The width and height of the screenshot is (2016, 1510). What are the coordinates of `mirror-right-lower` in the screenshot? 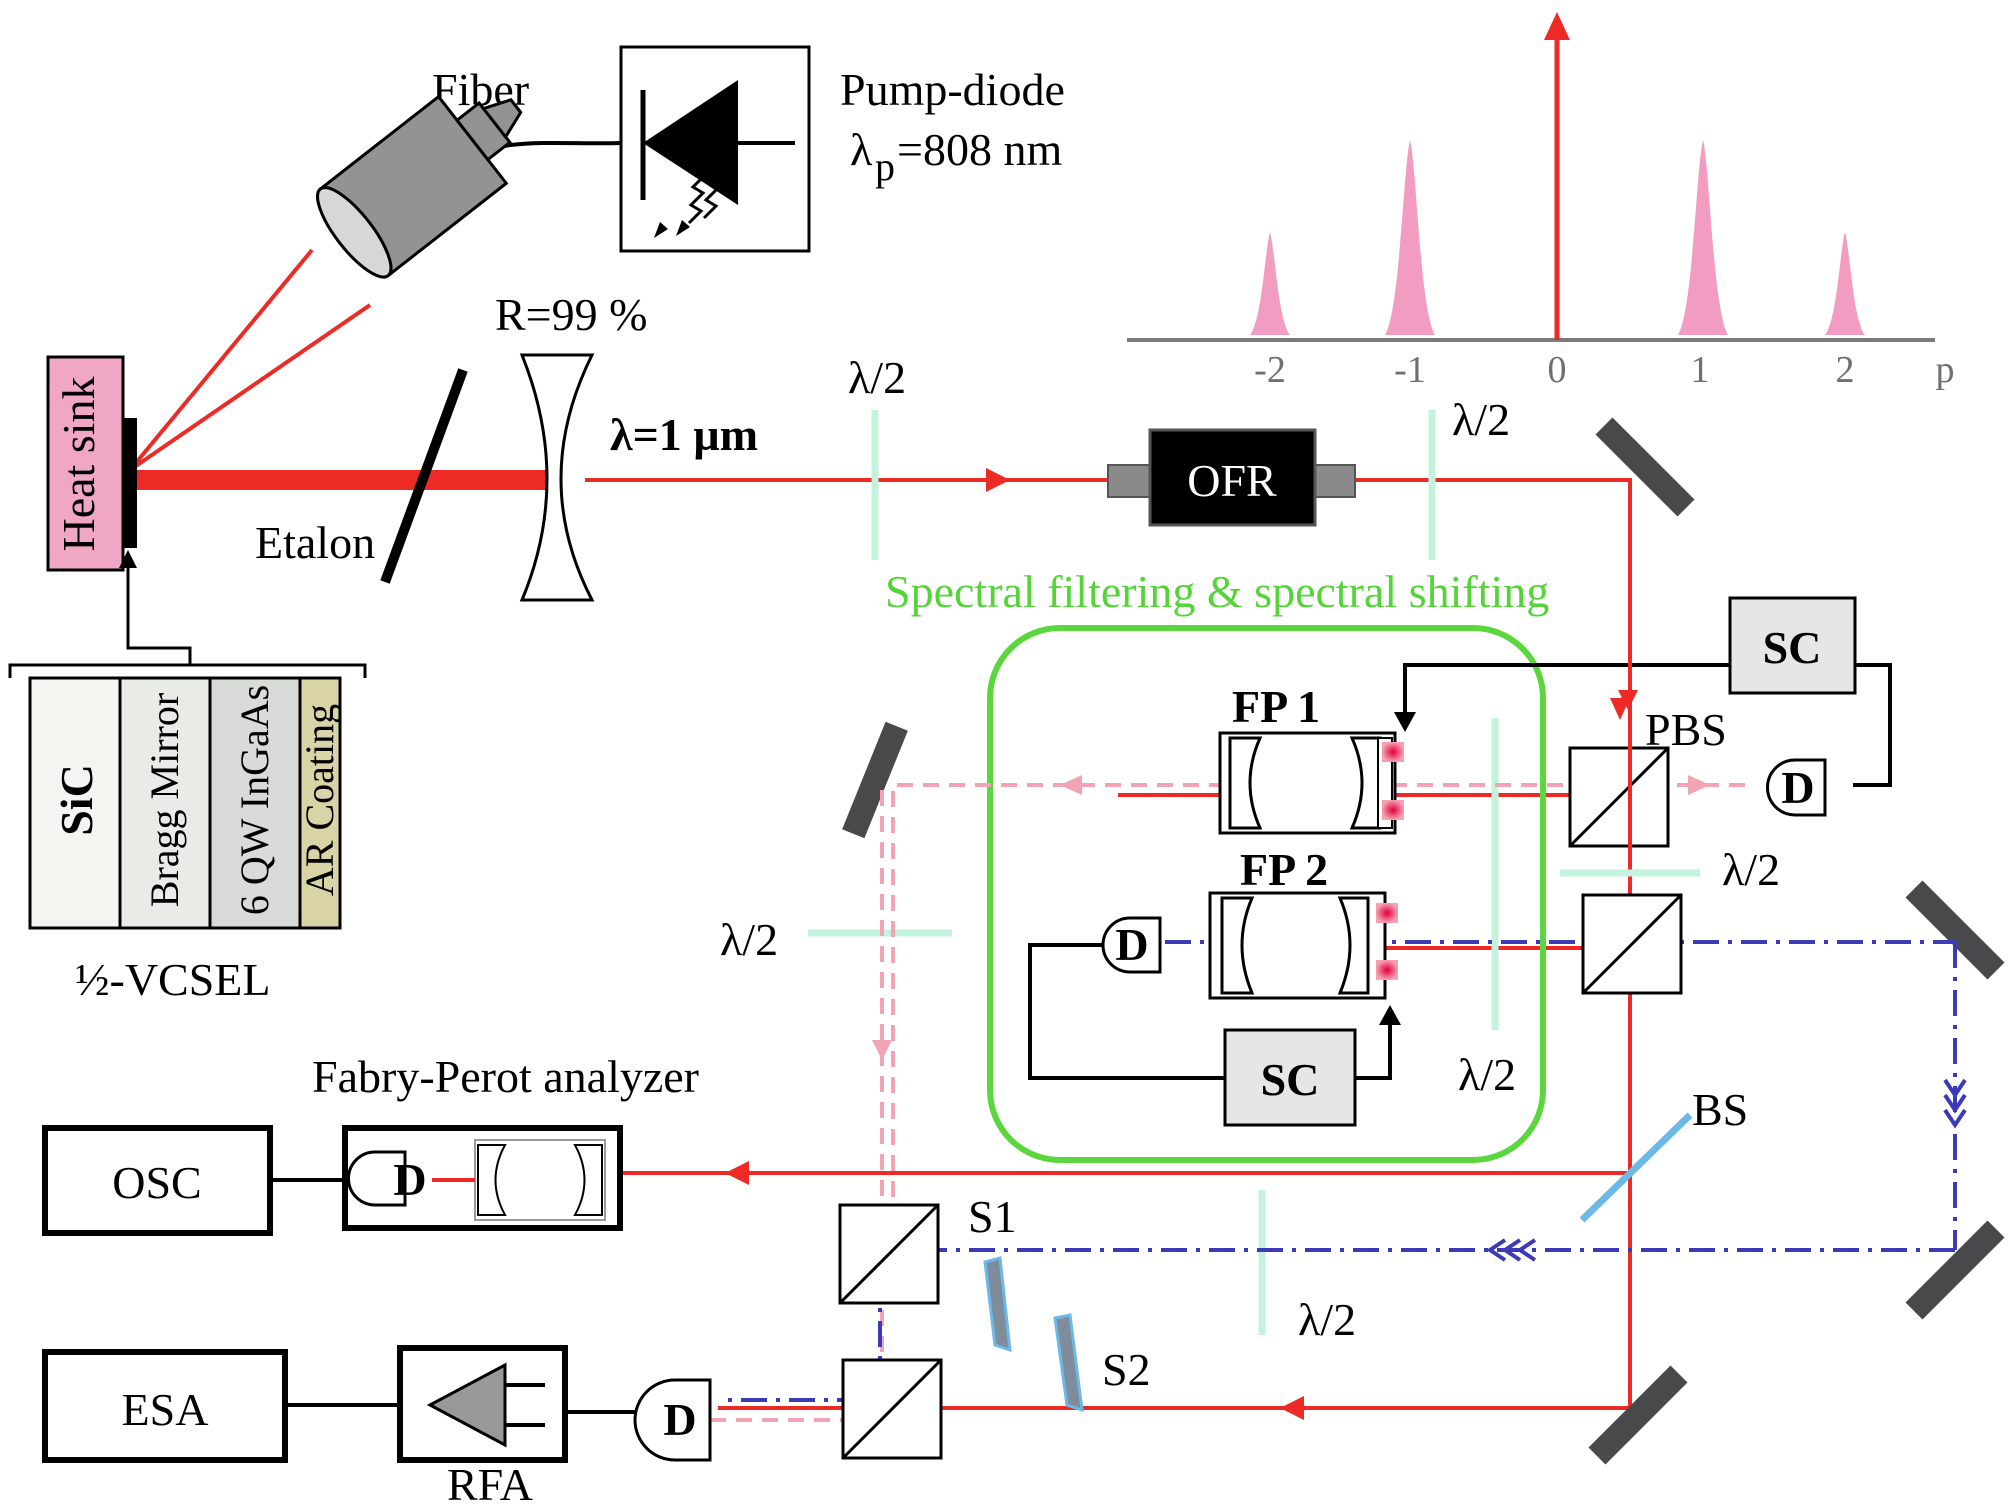 It's located at (1955, 1270).